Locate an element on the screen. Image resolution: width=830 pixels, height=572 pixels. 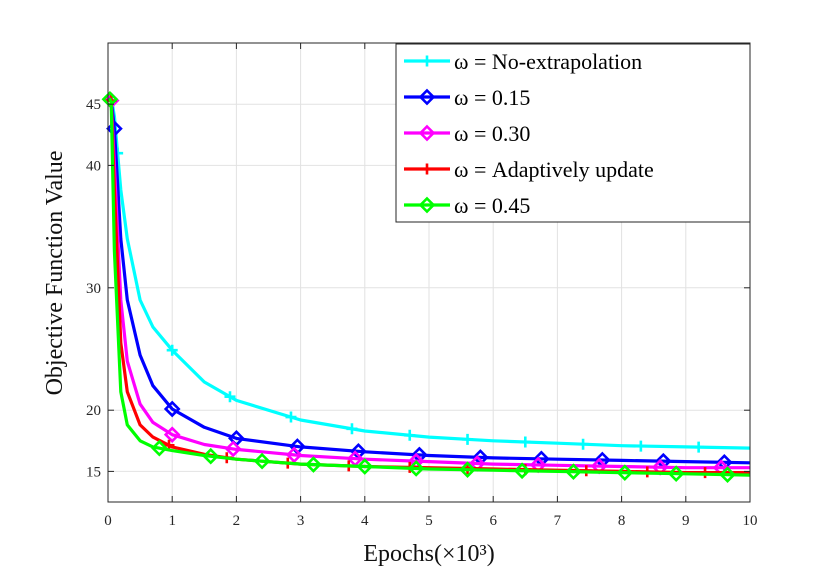
legend-item-1: ω = 0.15 is located at coordinates (467, 97).